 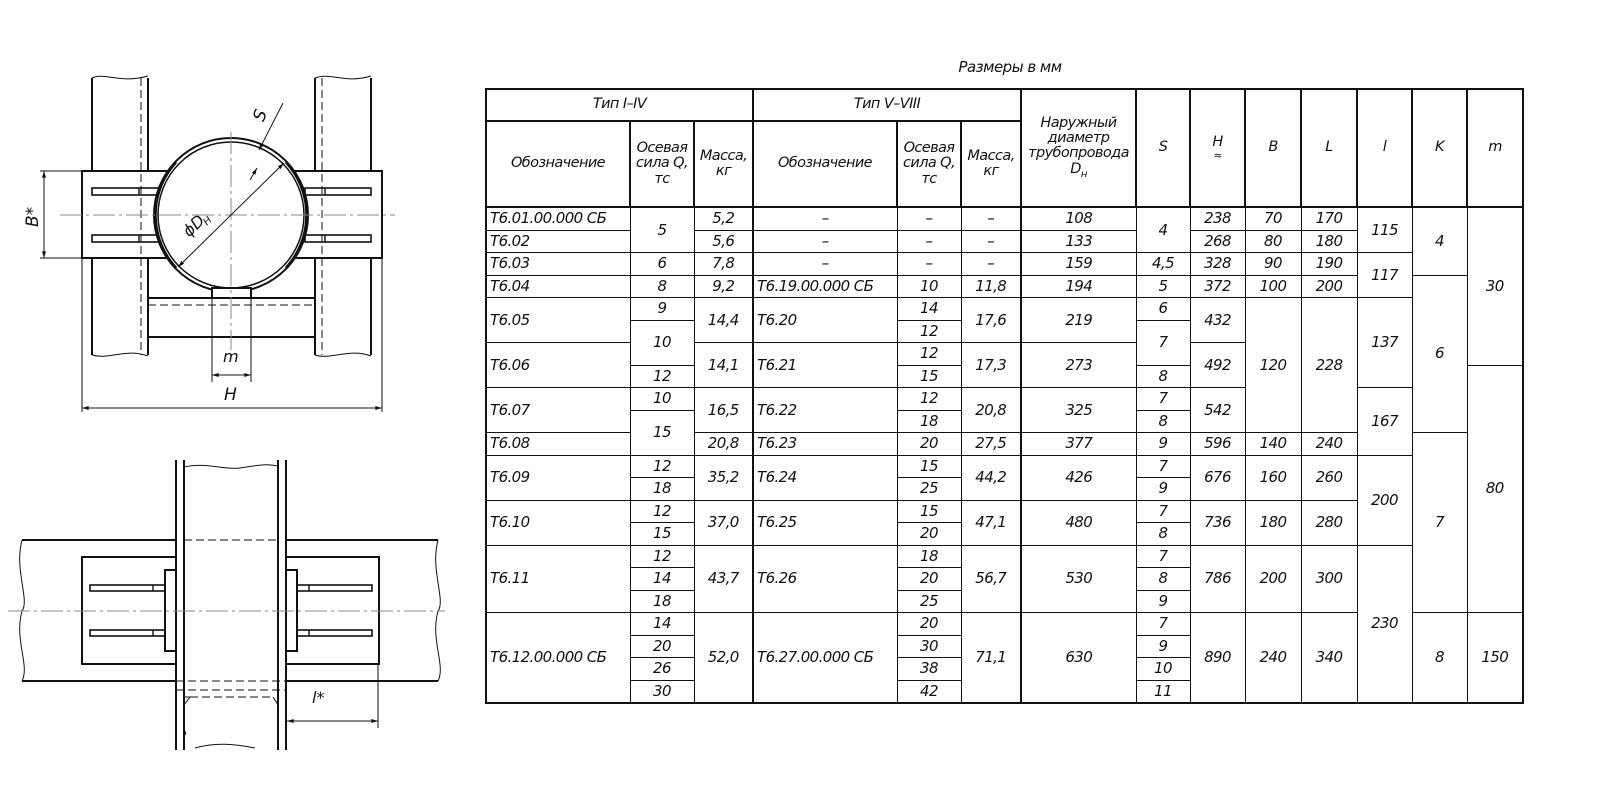 What do you see at coordinates (558, 241) in the screenshot?
I see `cell-designation-1: Т6.02` at bounding box center [558, 241].